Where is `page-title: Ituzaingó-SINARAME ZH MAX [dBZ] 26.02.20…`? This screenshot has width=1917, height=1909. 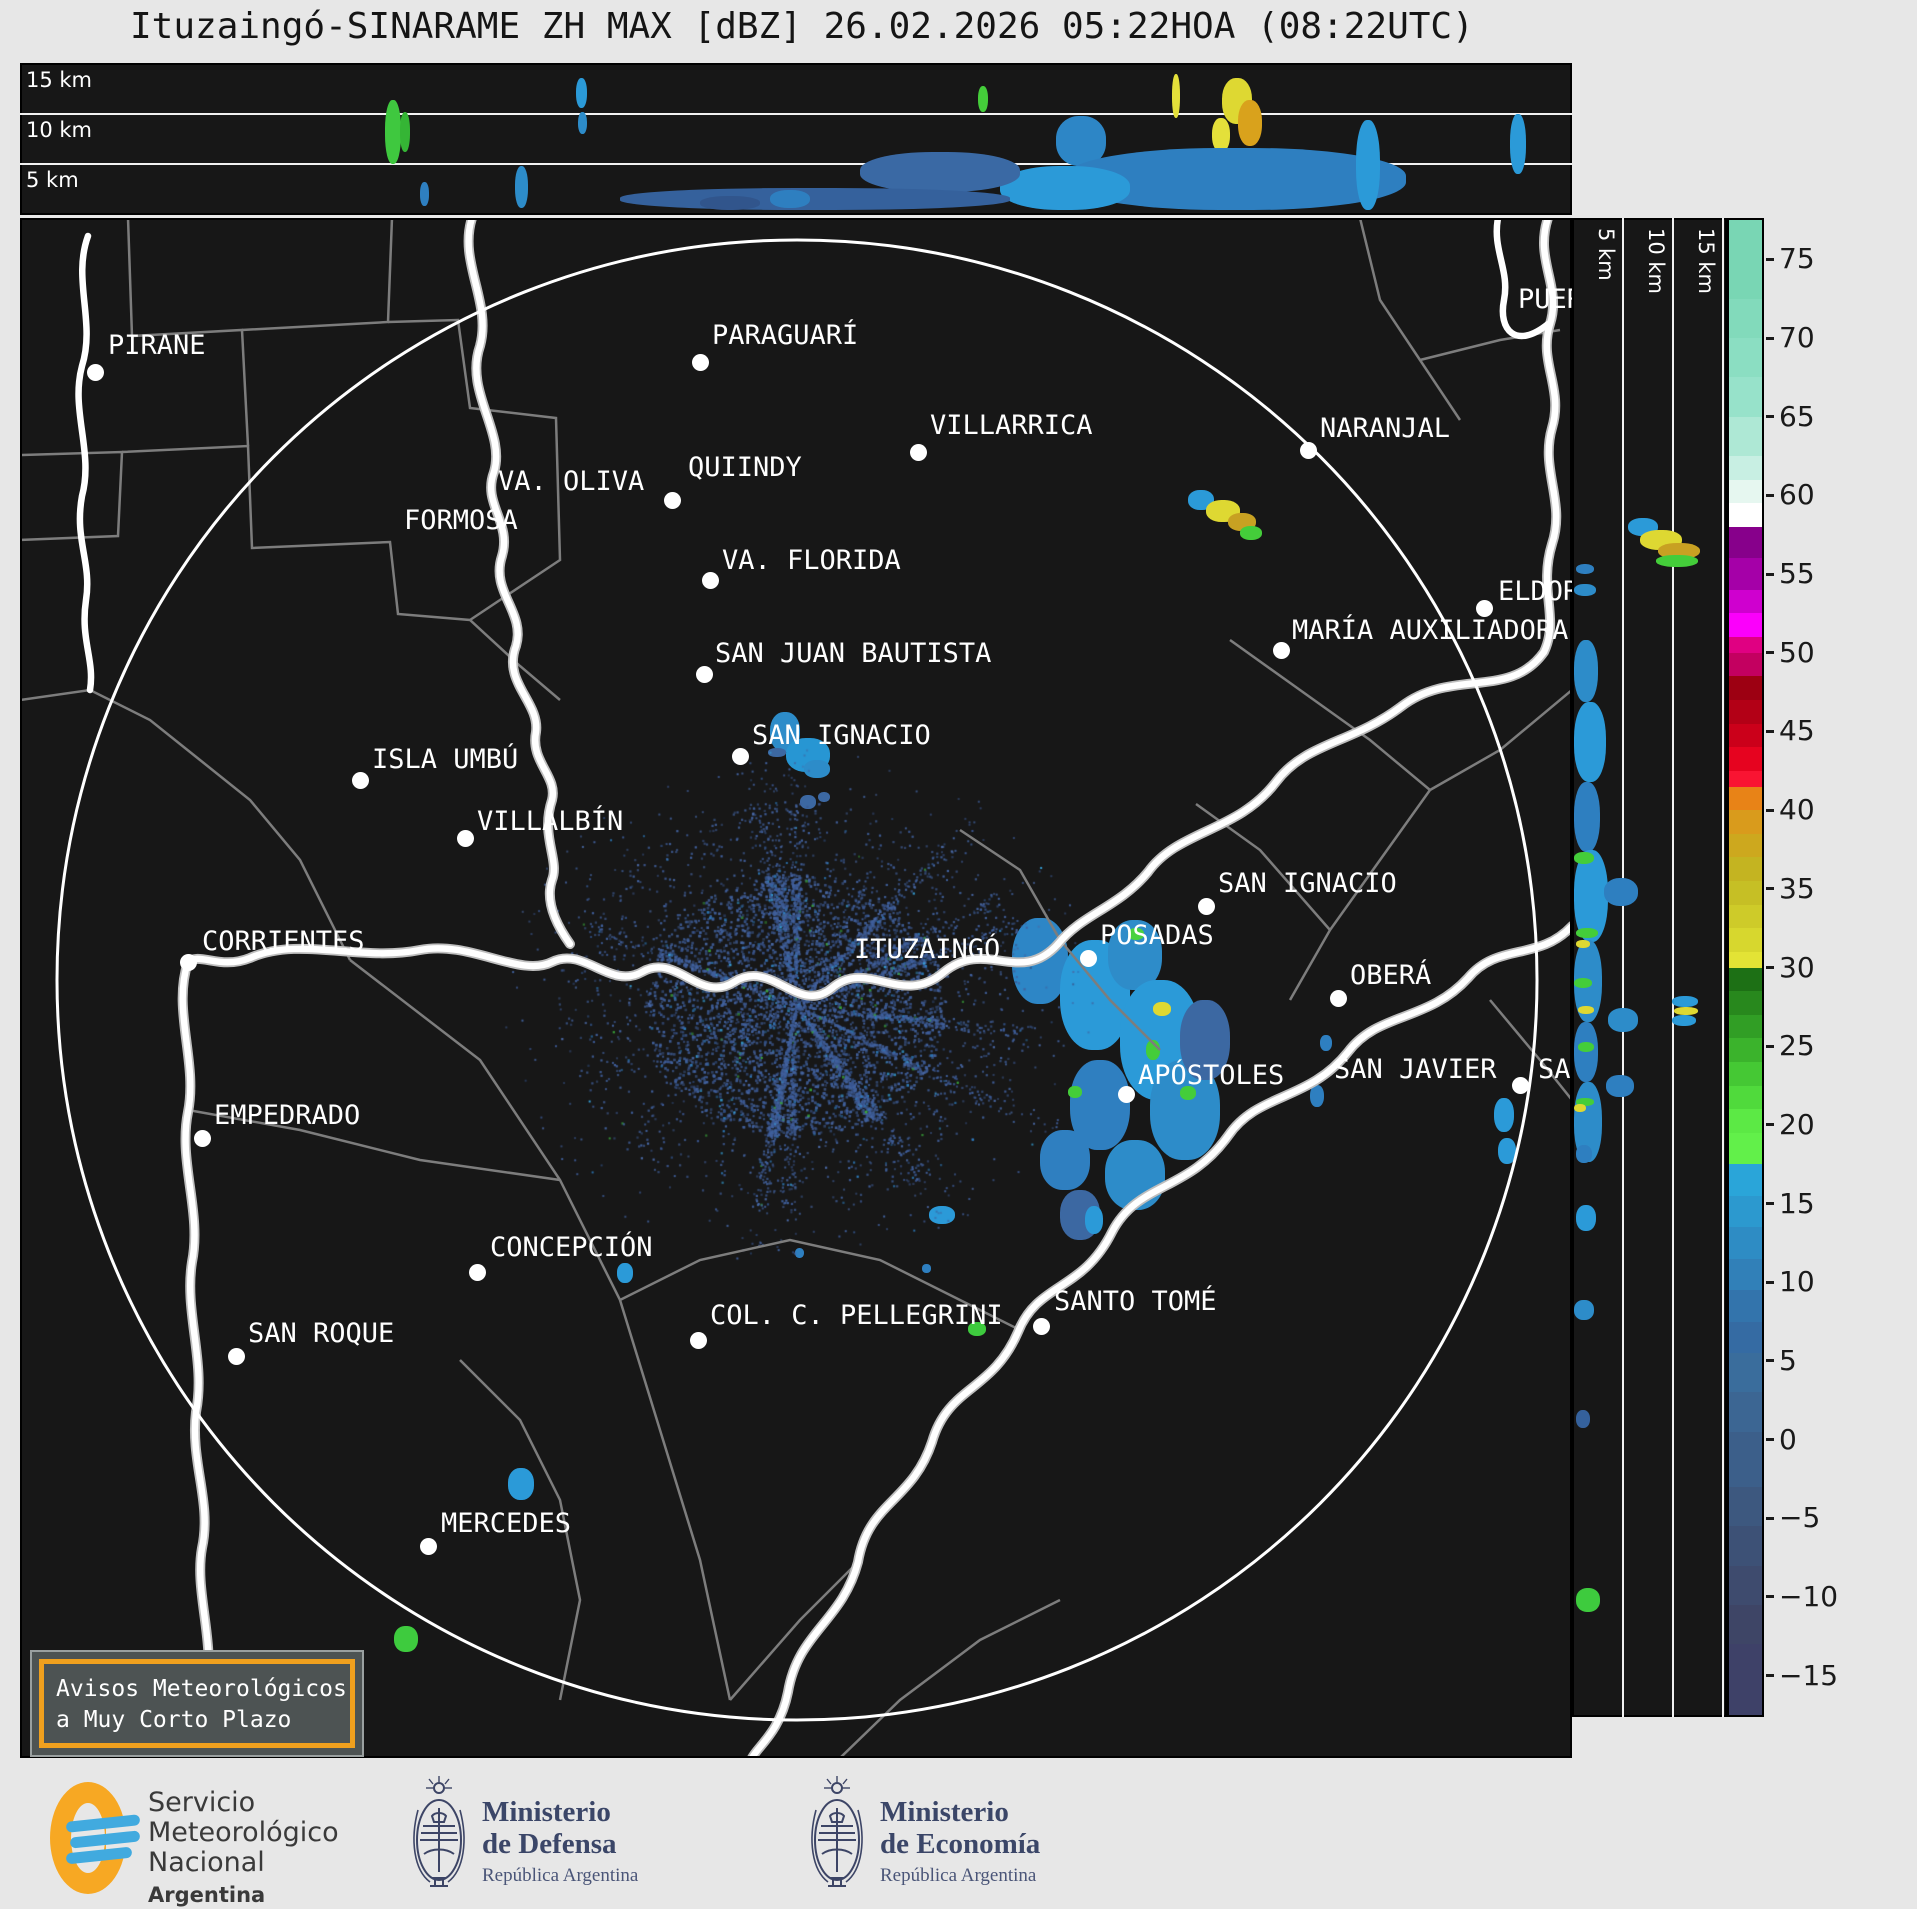
page-title: Ituzaingó-SINARAME ZH MAX [dBZ] 26.02.20… is located at coordinates (802, 26).